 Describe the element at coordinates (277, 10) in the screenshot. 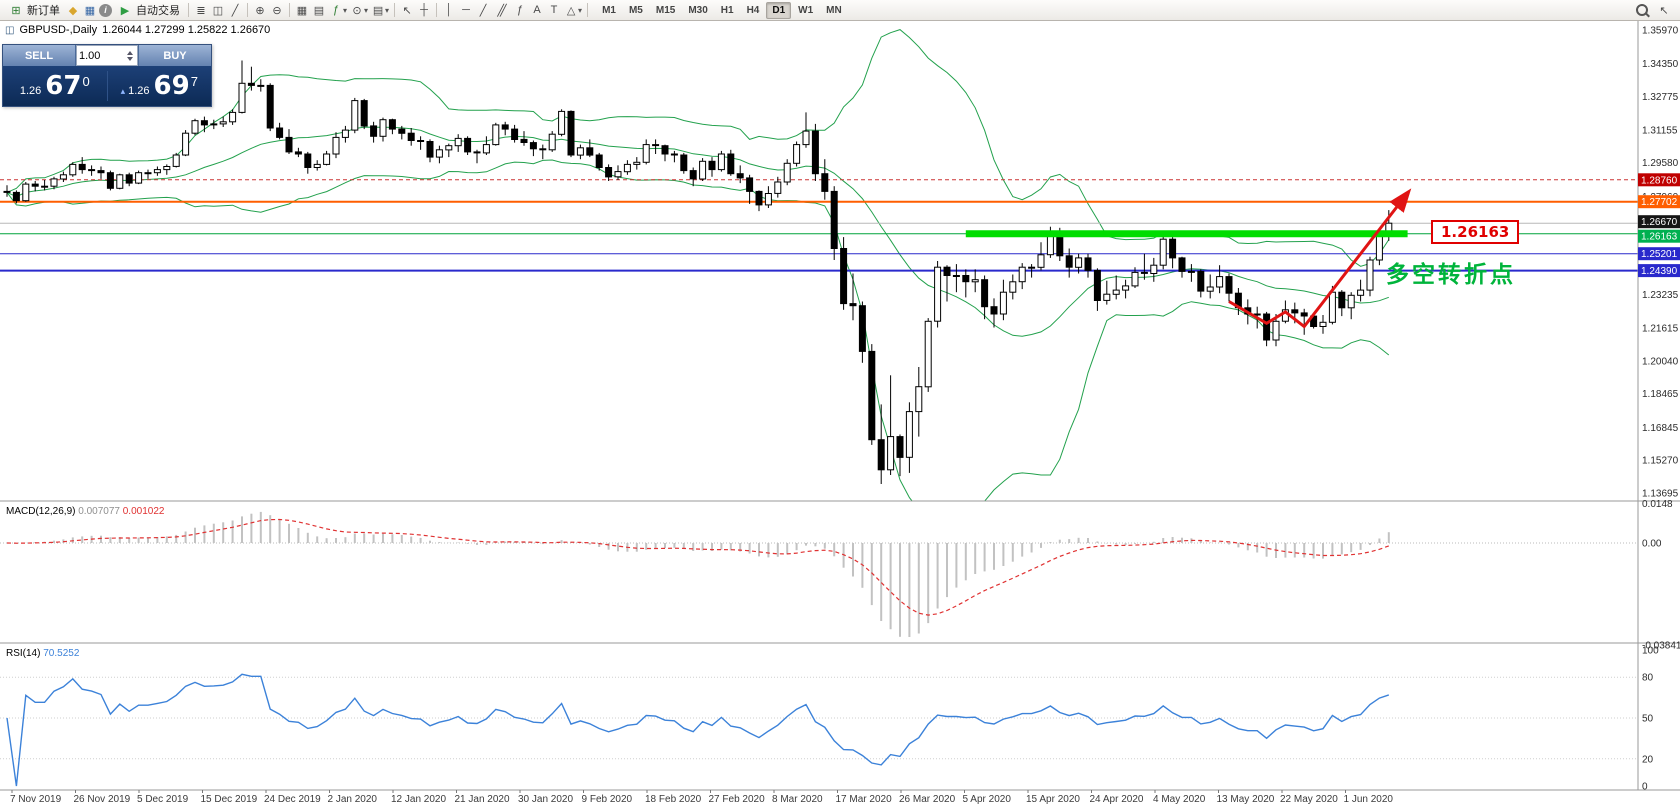

I see `zoom-out-icon: ⊖` at that location.